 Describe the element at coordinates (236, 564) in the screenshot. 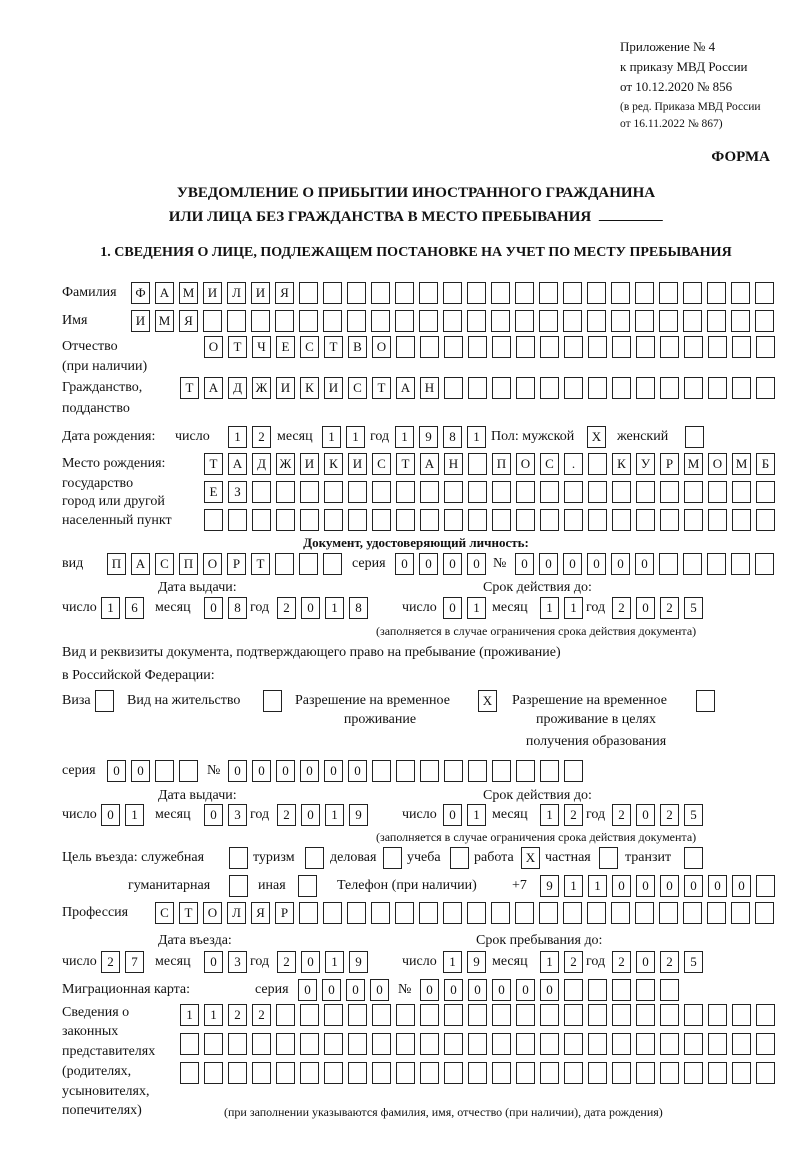

I see `char-cell: Р` at that location.